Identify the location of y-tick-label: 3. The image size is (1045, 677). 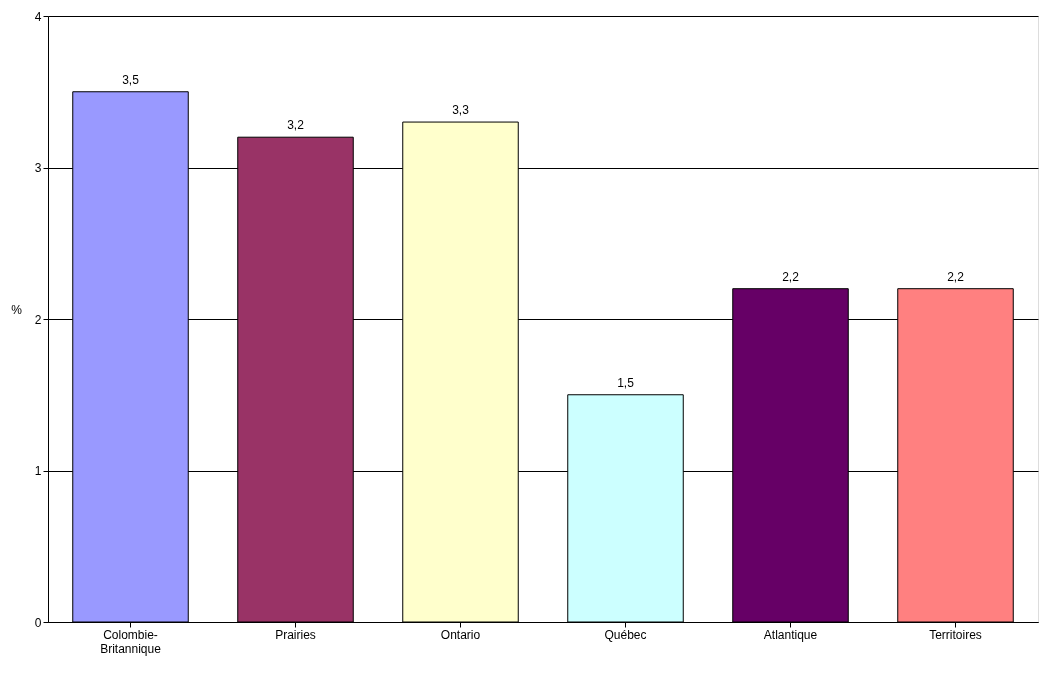
(38, 168).